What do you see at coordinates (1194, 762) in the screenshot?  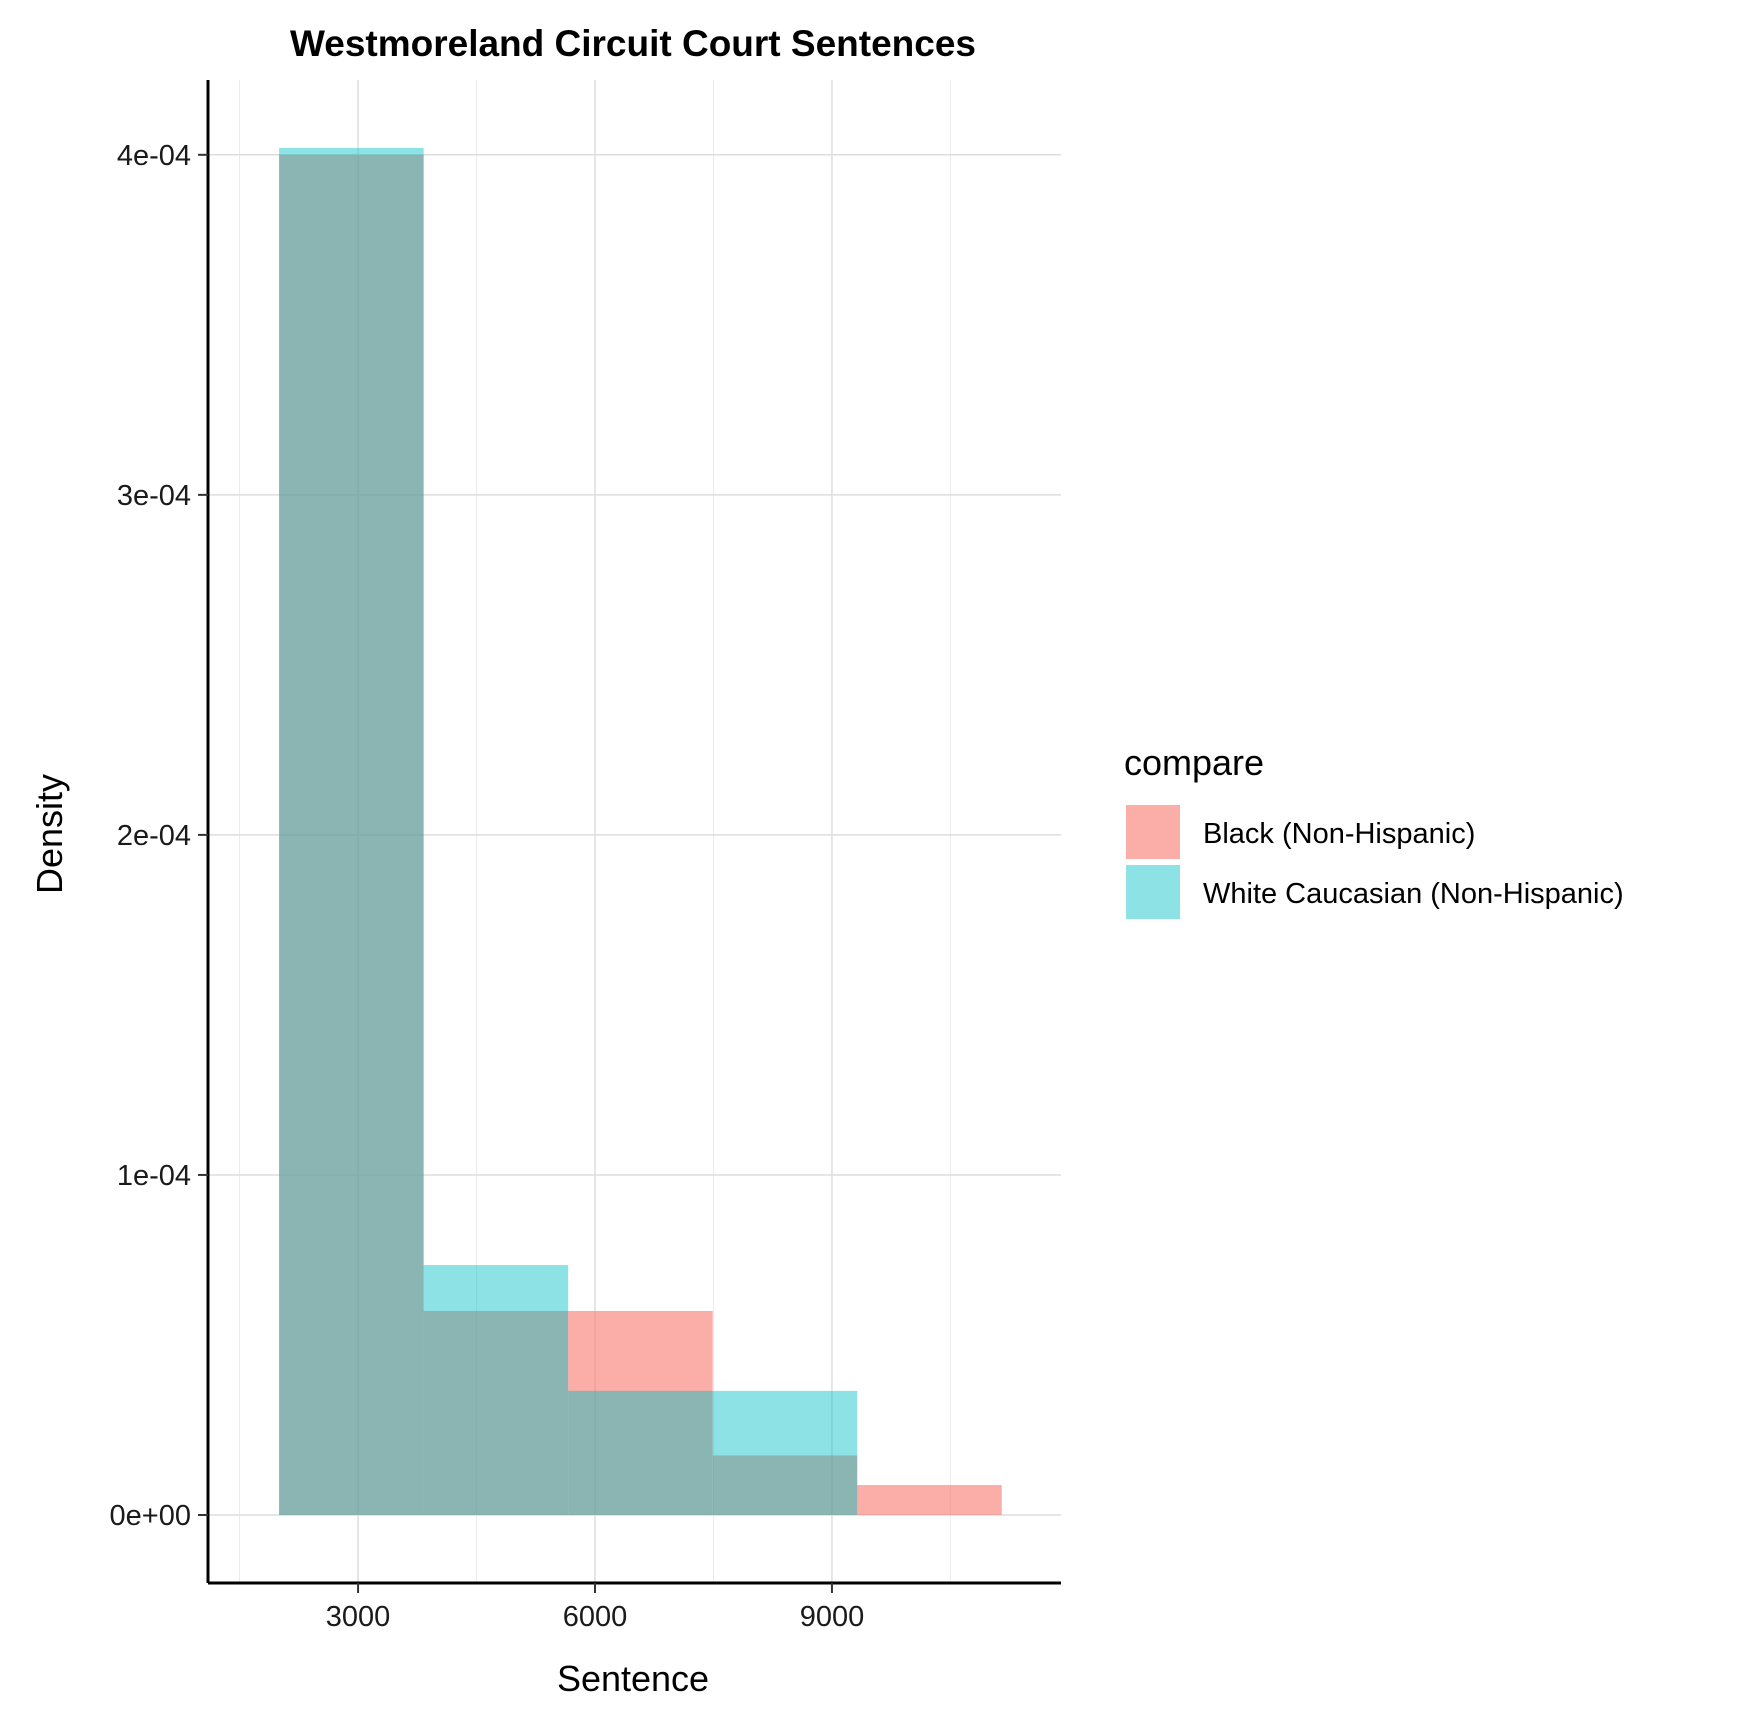 I see `legend-title: compare` at bounding box center [1194, 762].